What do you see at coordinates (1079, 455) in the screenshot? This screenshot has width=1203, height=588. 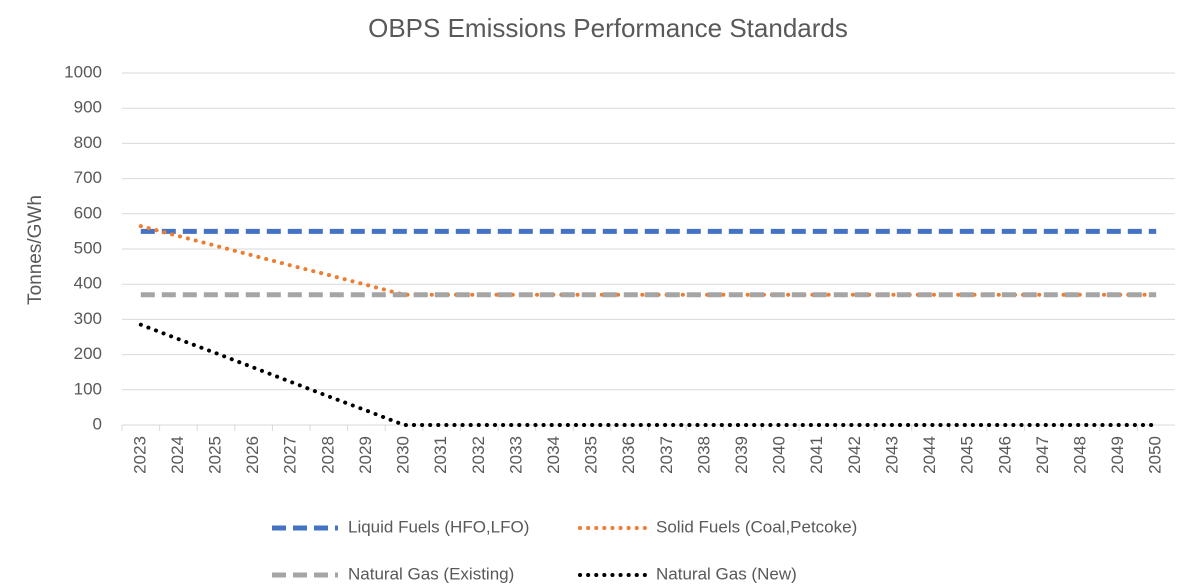 I see `x-tick-label: 2048` at bounding box center [1079, 455].